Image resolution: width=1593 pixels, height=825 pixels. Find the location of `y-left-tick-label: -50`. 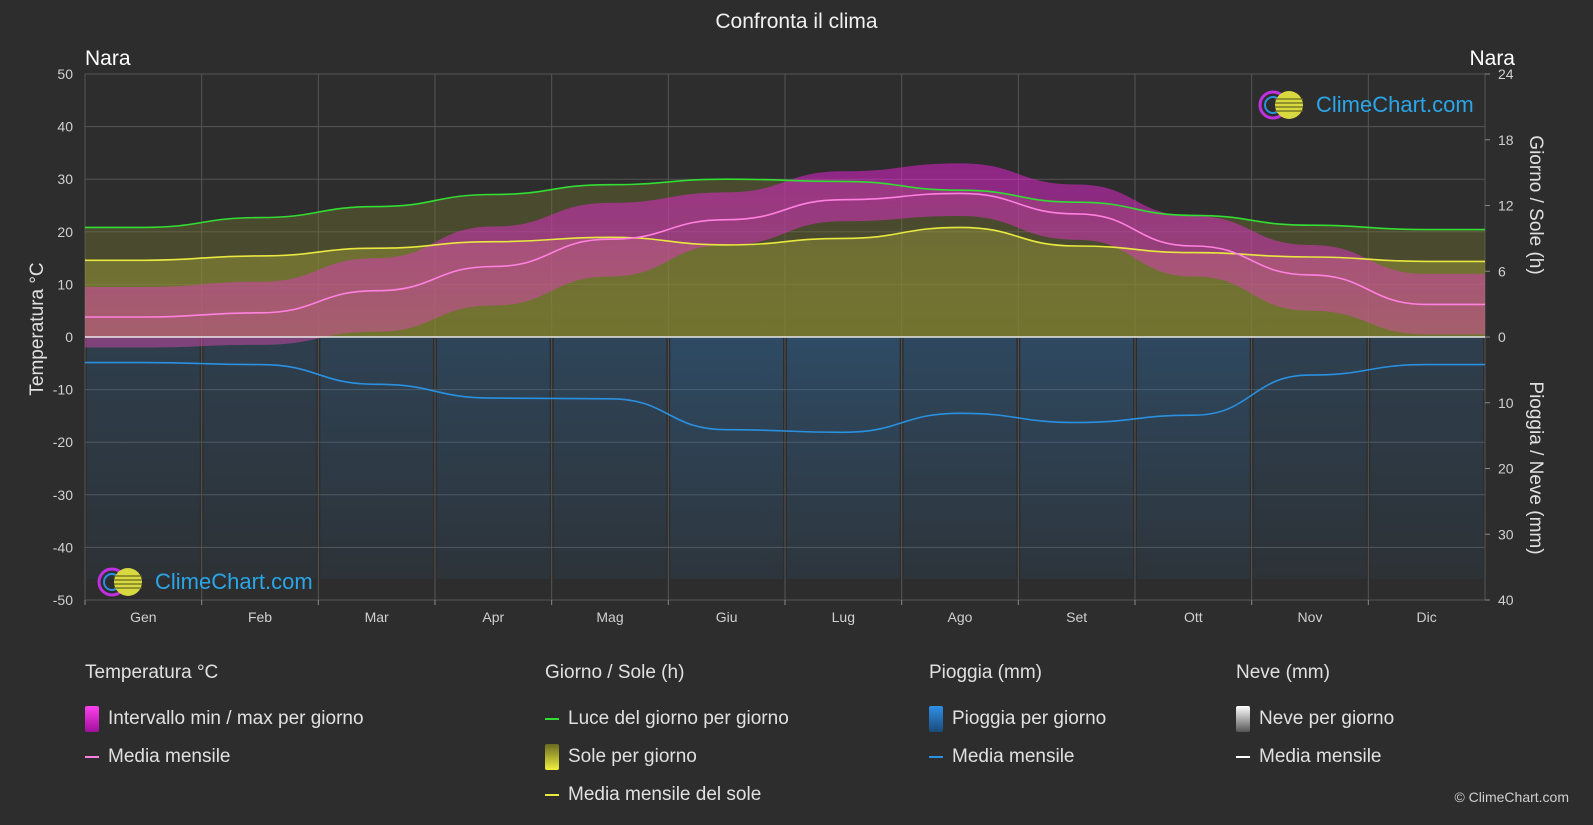

y-left-tick-label: -50 is located at coordinates (63, 600).